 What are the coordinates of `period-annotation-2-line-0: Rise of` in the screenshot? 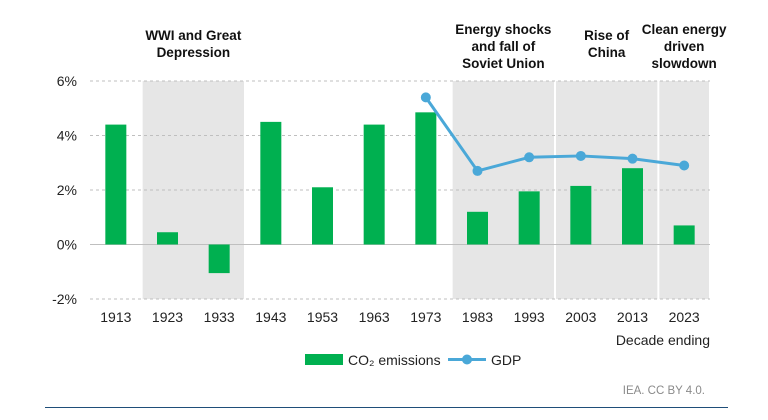 It's located at (607, 35).